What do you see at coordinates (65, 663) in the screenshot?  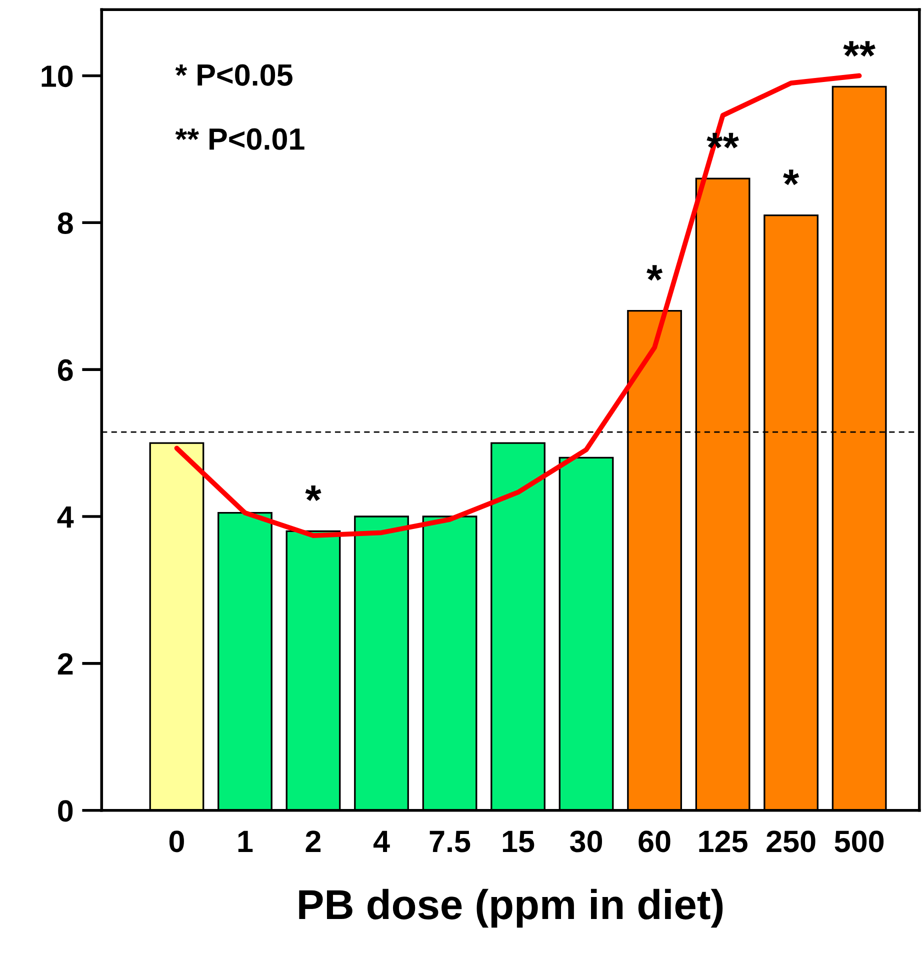 I see `y-tick-label: 2` at bounding box center [65, 663].